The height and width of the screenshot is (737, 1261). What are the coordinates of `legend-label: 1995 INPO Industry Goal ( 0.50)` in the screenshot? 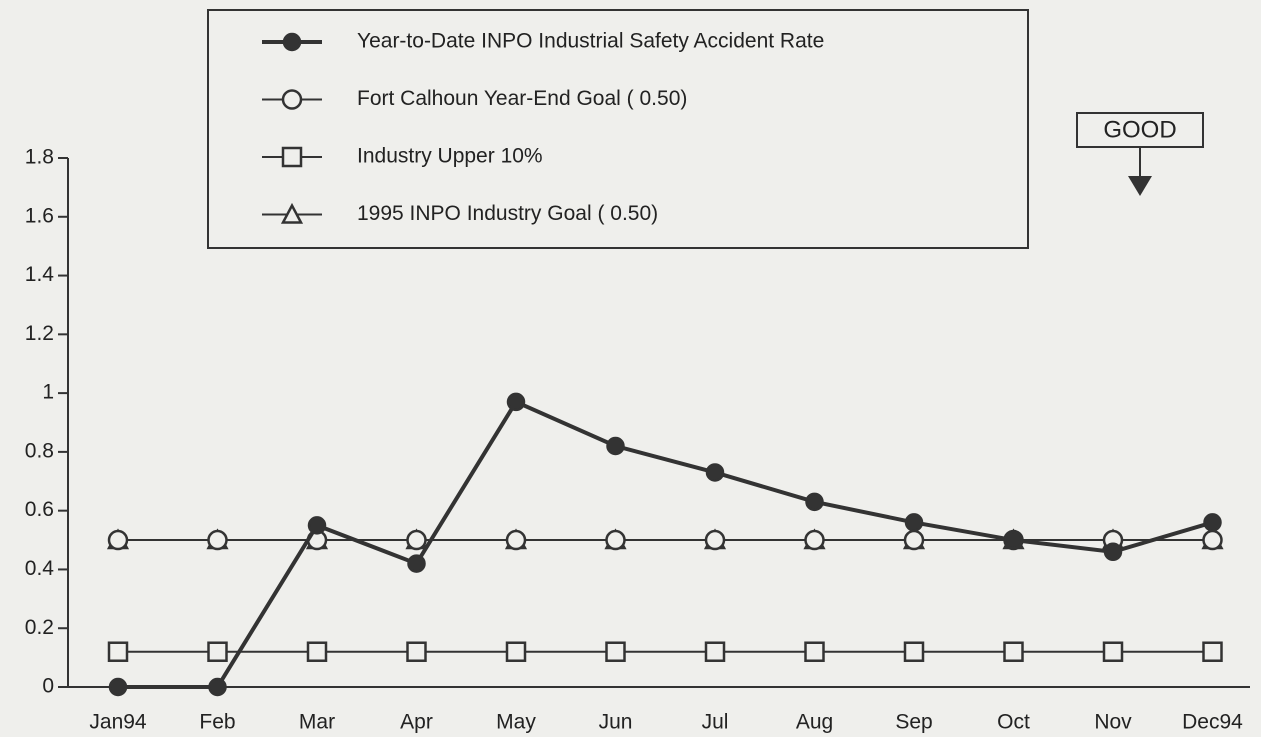 It's located at (507, 213).